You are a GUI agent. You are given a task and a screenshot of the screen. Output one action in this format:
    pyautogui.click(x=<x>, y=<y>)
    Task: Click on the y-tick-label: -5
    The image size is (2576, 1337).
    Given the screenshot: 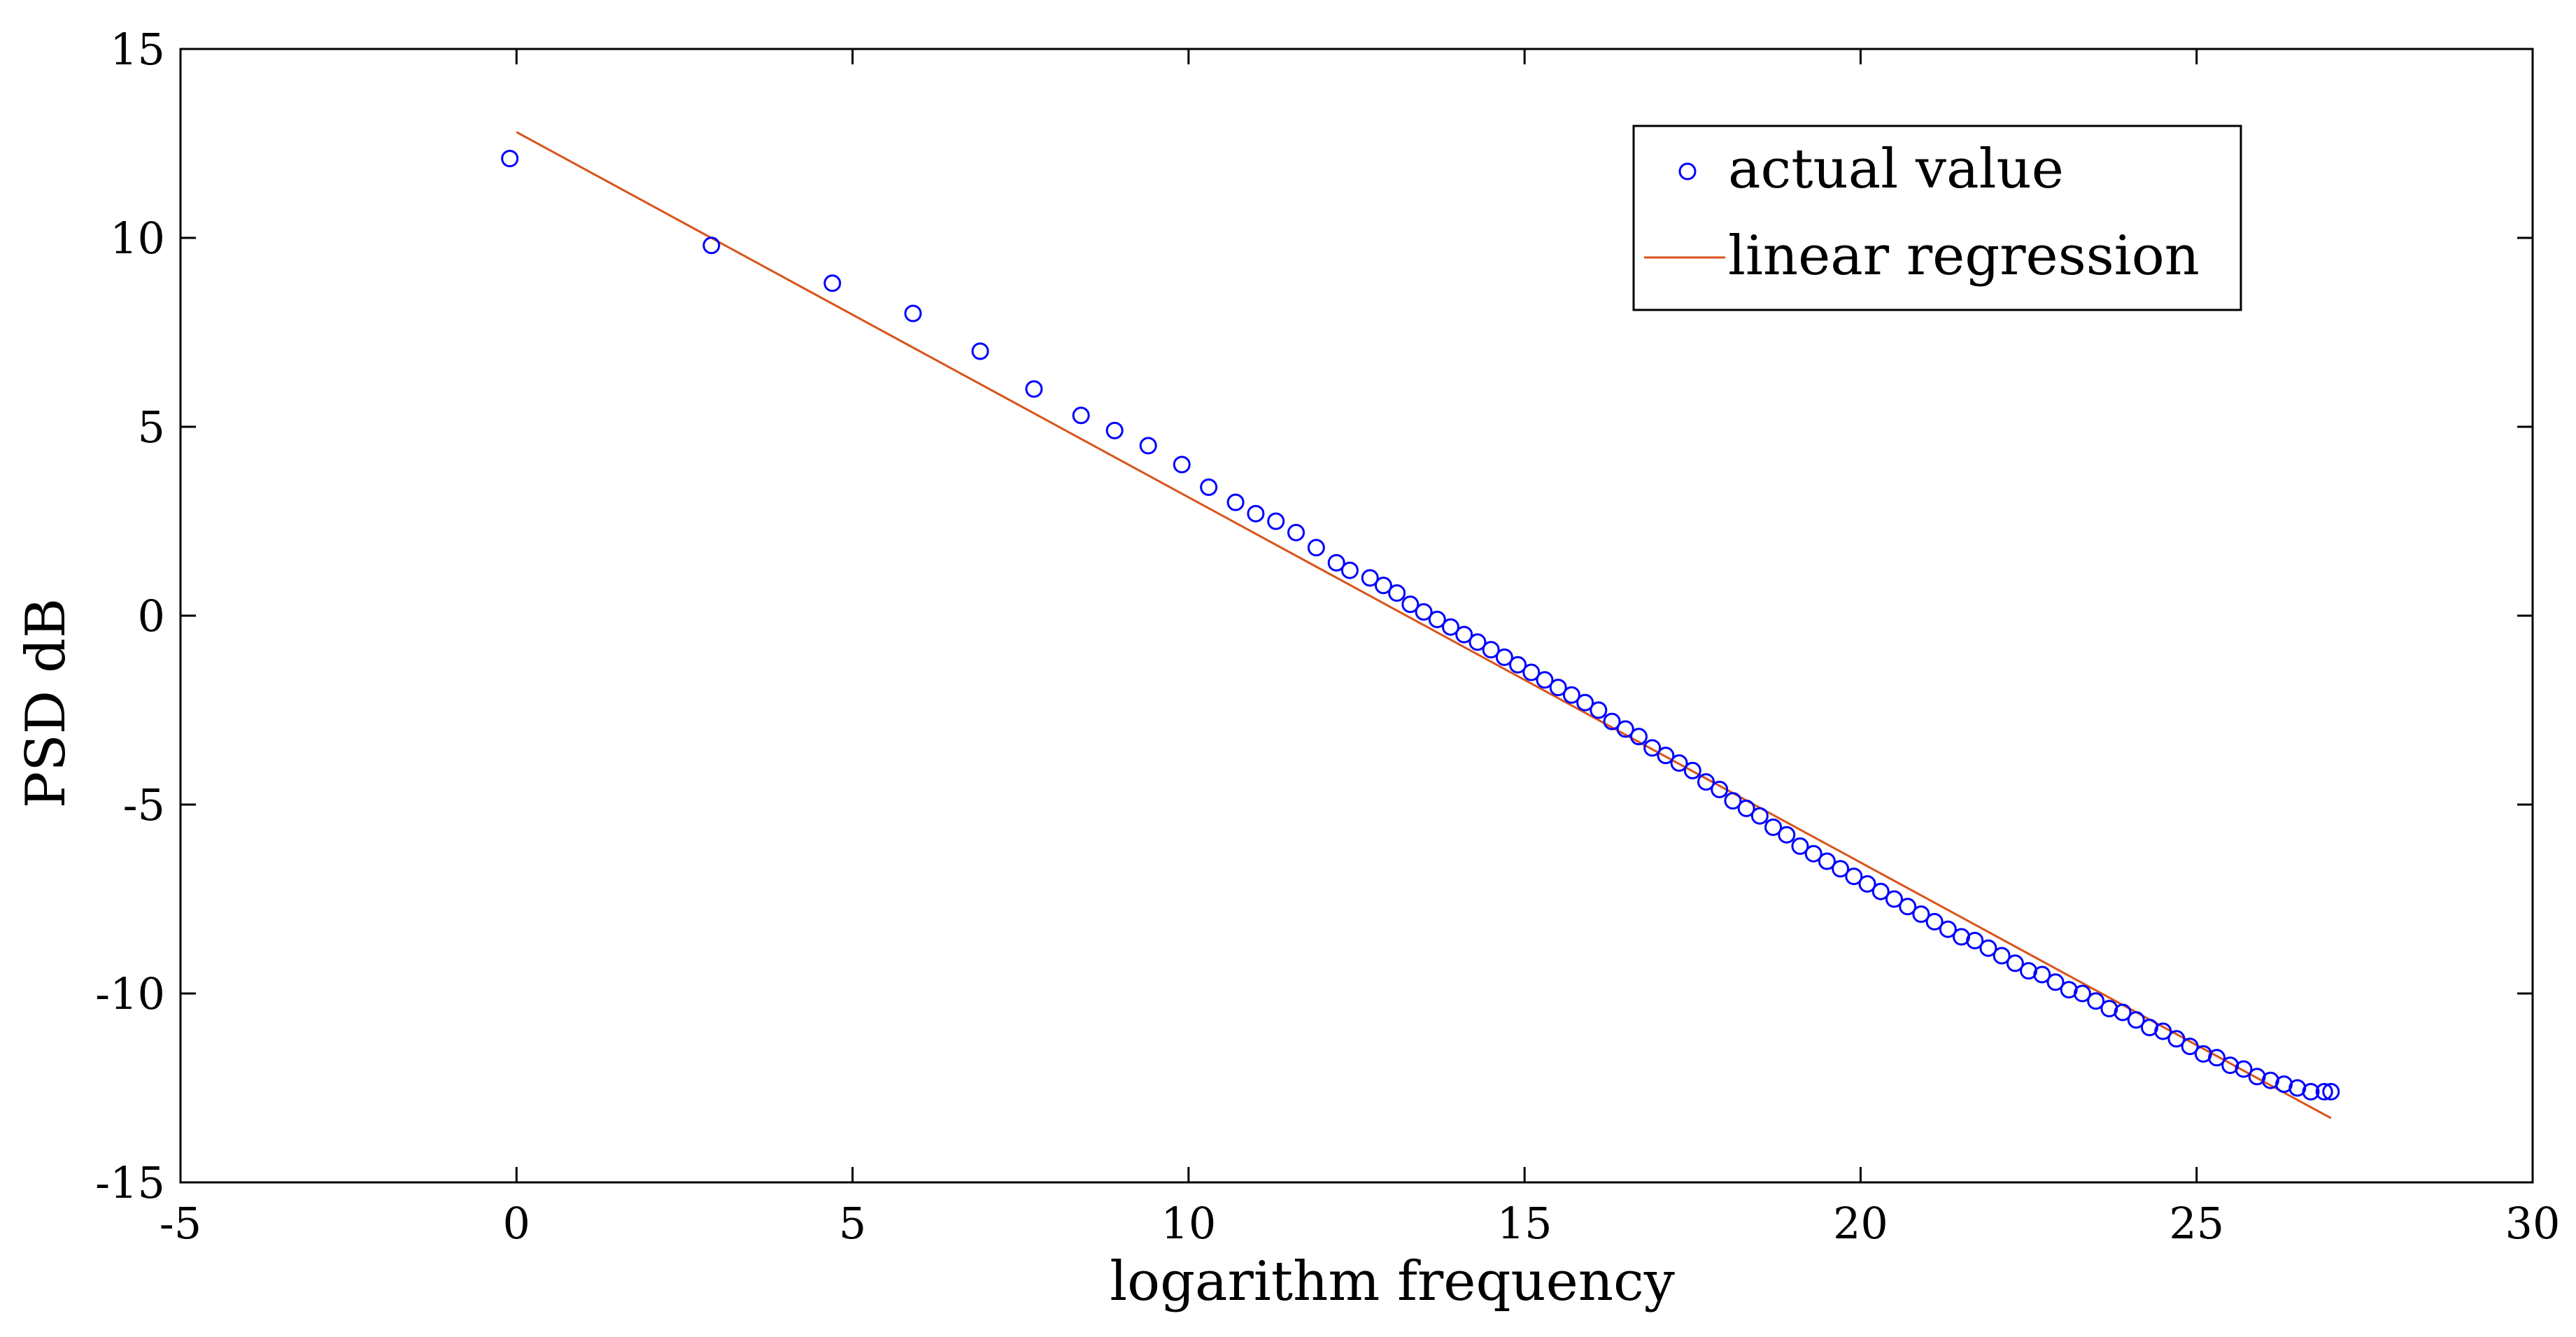 What is the action you would take?
    pyautogui.click(x=144, y=804)
    